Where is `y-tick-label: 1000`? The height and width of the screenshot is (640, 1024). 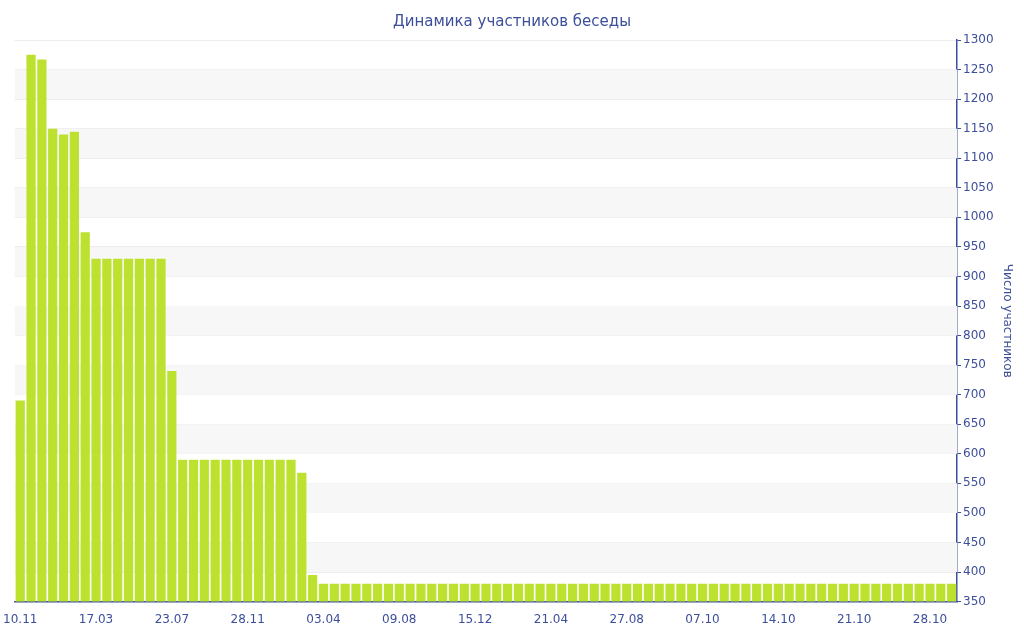
y-tick-label: 1000 is located at coordinates (978, 216).